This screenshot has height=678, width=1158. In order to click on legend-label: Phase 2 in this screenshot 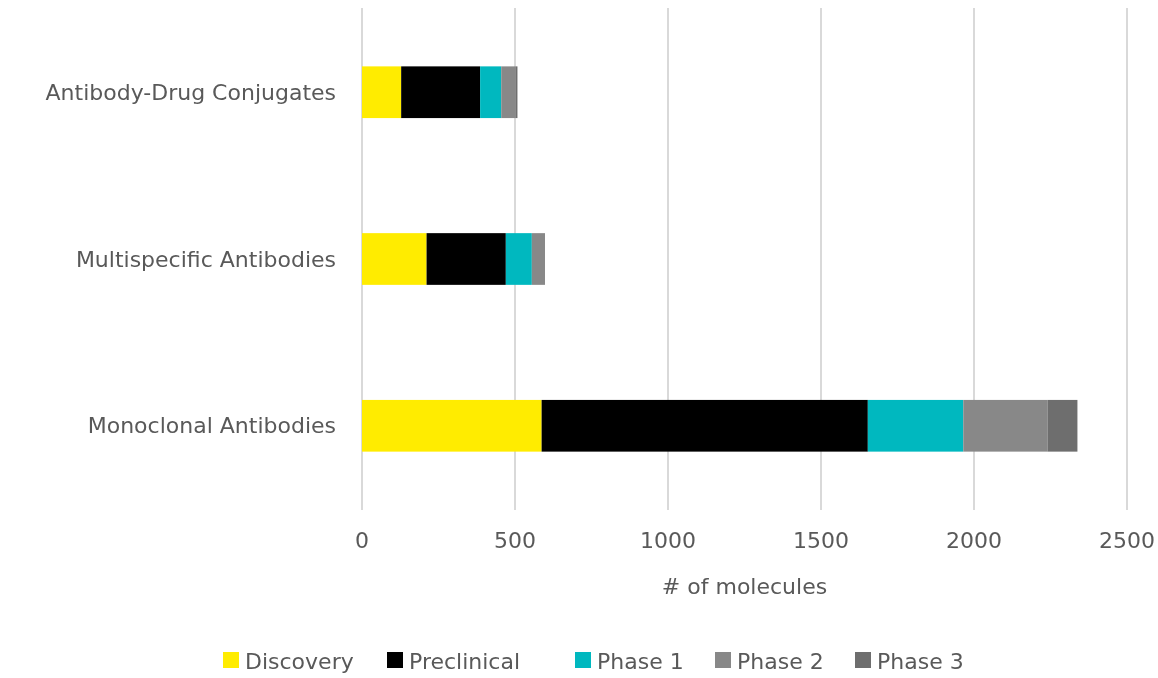, I will do `click(780, 661)`.